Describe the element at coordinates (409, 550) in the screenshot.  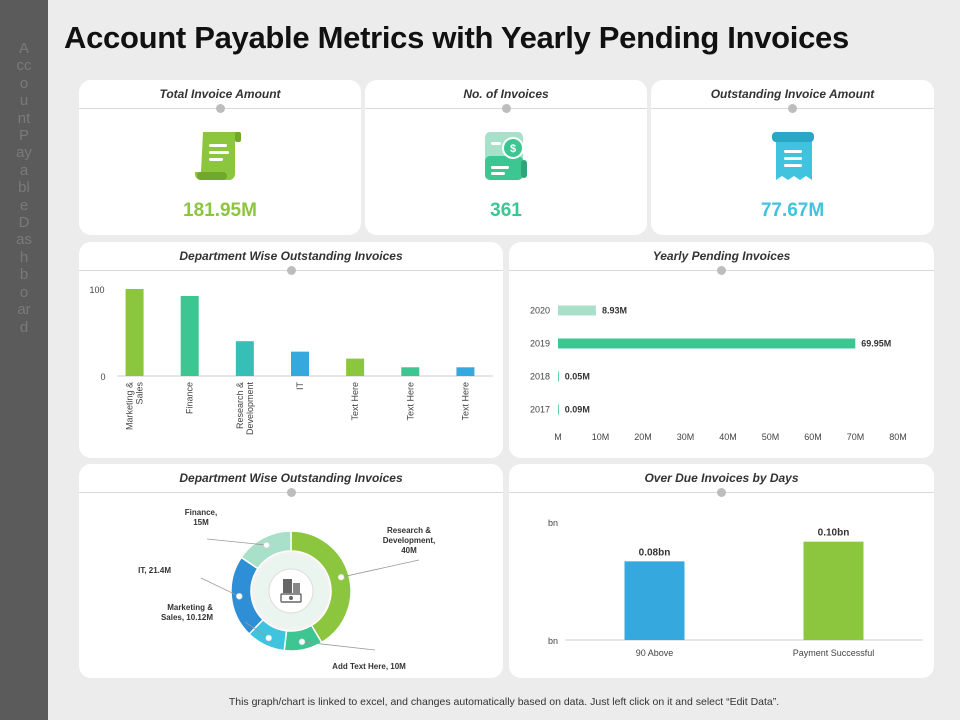
I see `slice-label: 40M` at that location.